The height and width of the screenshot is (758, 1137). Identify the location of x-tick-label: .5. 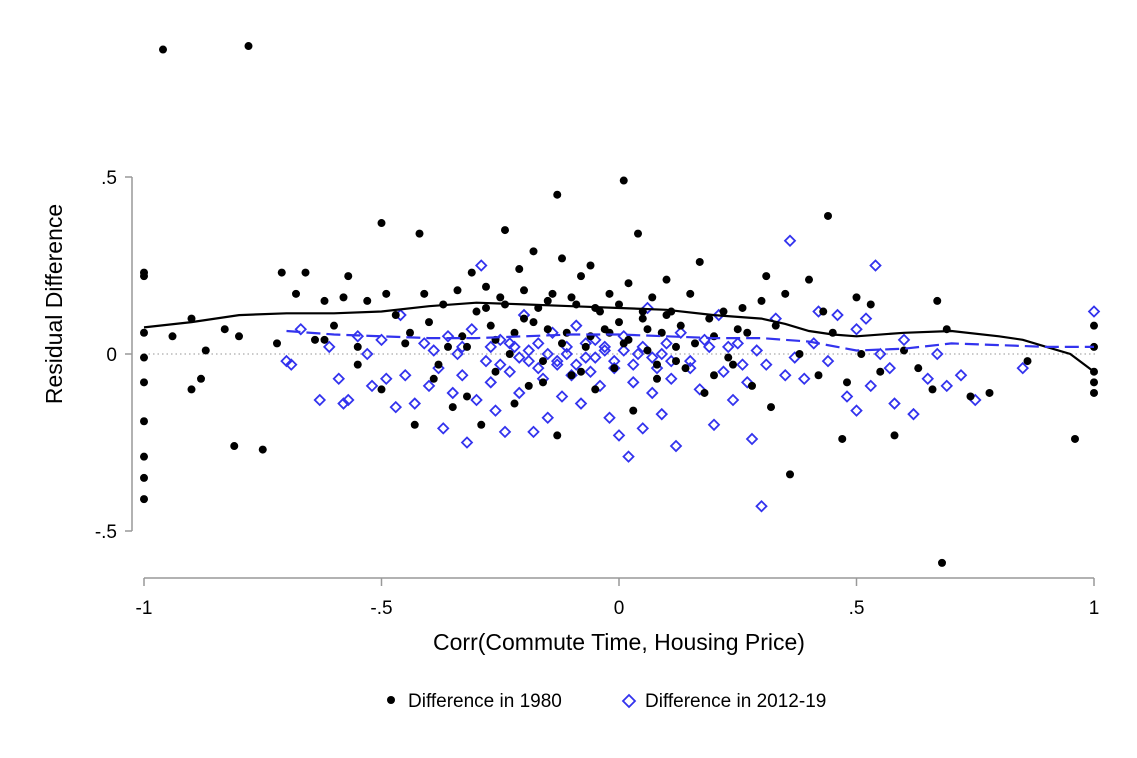
(857, 608).